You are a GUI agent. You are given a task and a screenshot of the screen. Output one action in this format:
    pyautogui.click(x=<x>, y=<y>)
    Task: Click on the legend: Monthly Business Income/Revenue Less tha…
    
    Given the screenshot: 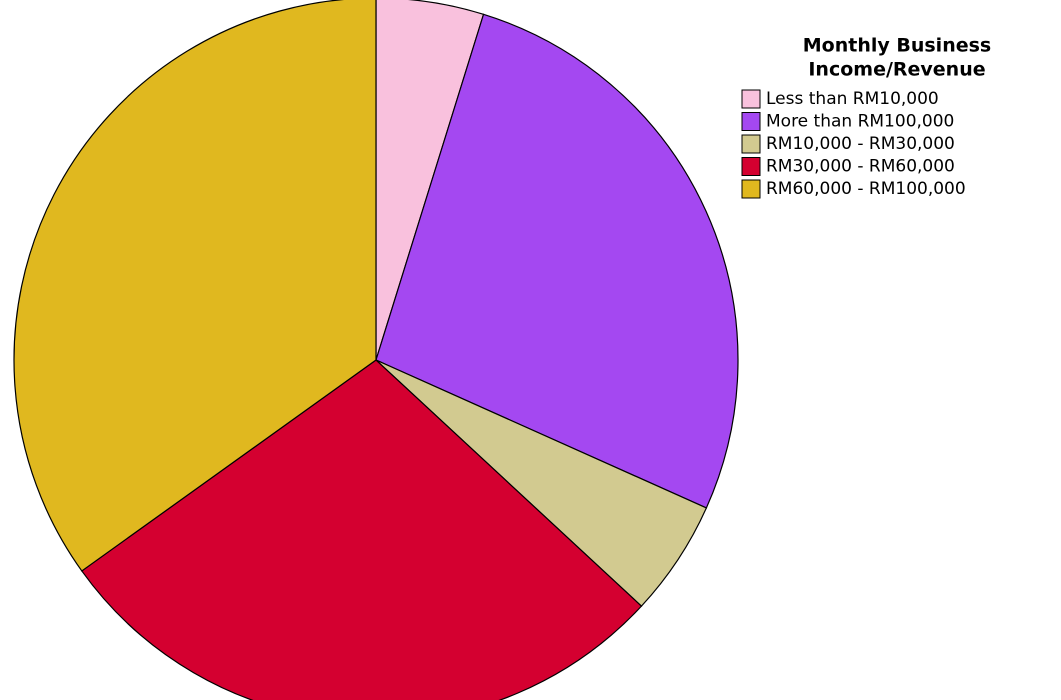 What is the action you would take?
    pyautogui.click(x=866, y=117)
    